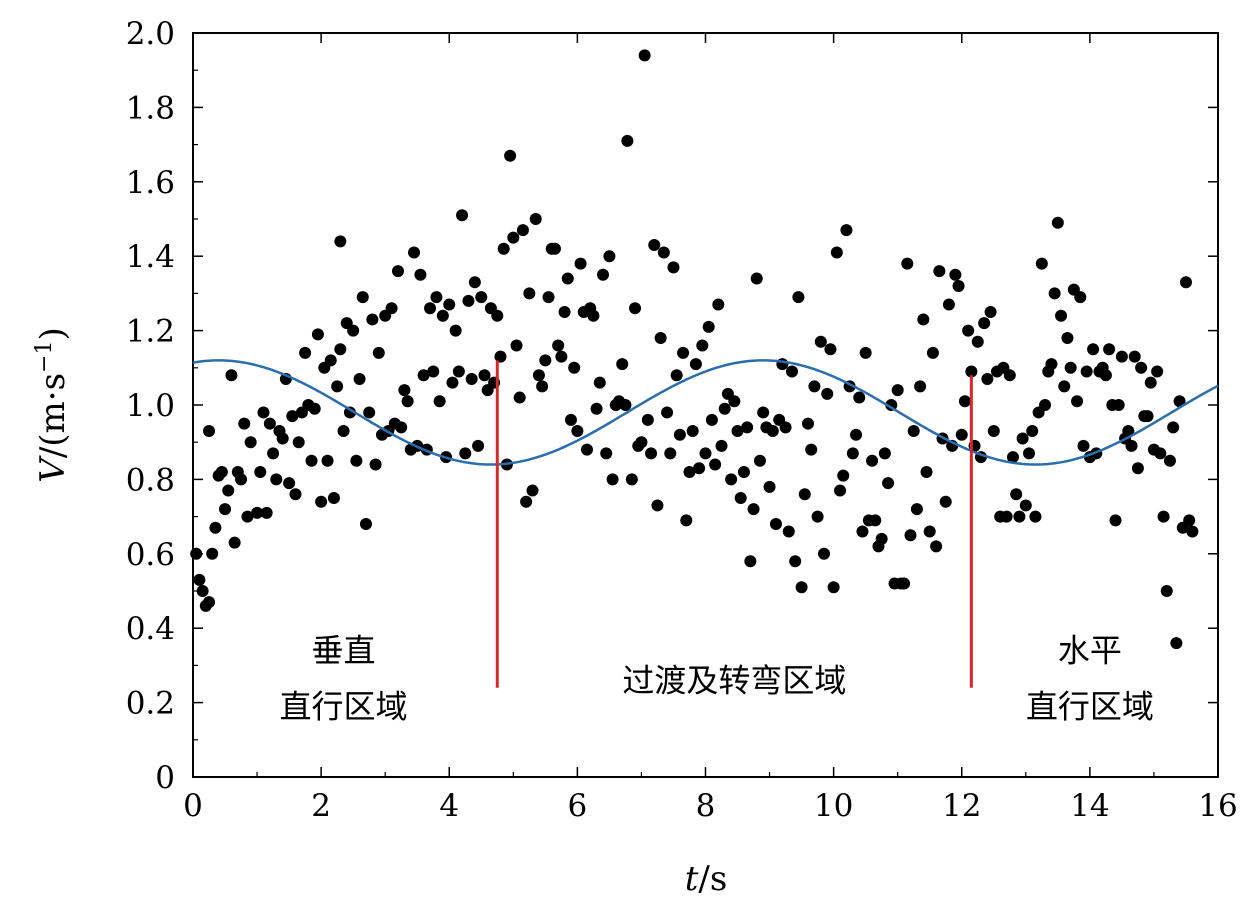 The width and height of the screenshot is (1260, 913). What do you see at coordinates (833, 806) in the screenshot?
I see `x-tick-label: 10` at bounding box center [833, 806].